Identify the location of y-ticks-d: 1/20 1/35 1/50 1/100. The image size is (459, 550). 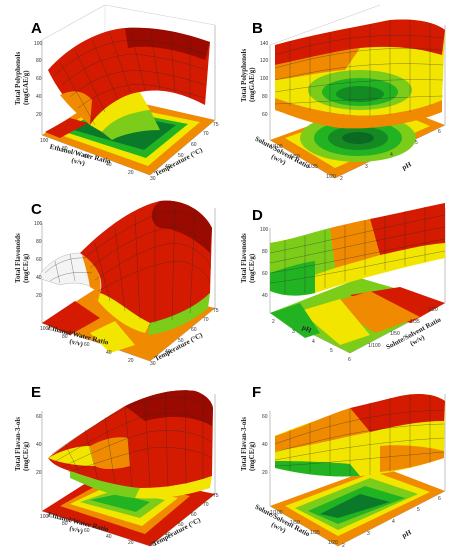
(403, 328).